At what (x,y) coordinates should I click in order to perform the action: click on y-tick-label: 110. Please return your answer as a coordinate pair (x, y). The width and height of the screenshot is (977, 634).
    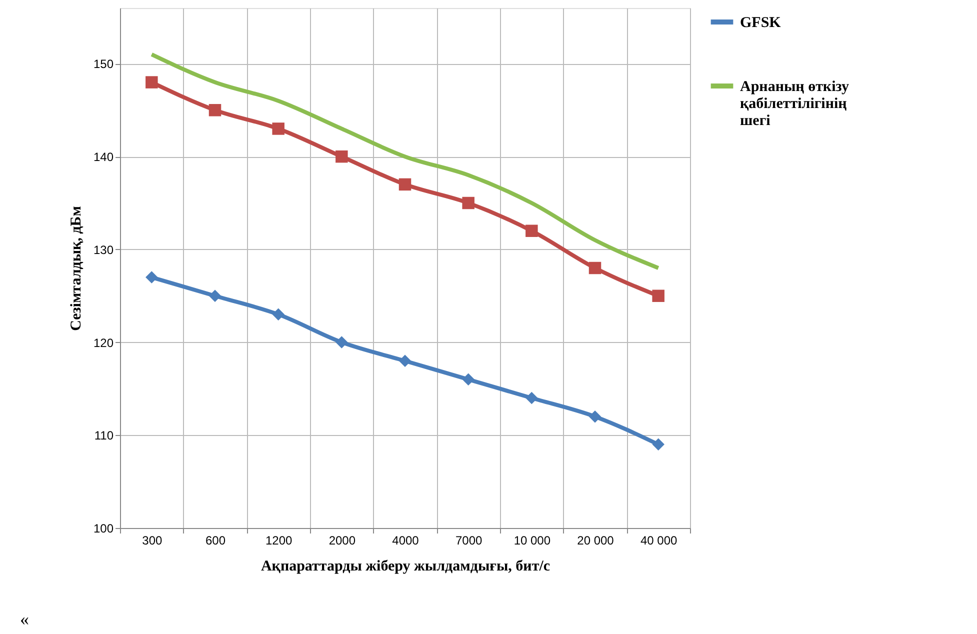
    Looking at the image, I should click on (104, 435).